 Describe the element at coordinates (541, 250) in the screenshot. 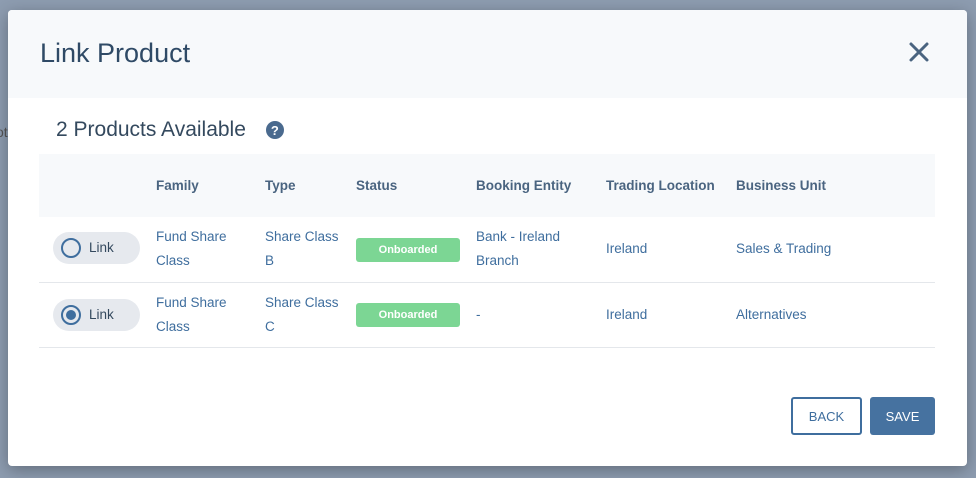

I see `booking-entity-cell: Bank - Ireland Branch` at that location.